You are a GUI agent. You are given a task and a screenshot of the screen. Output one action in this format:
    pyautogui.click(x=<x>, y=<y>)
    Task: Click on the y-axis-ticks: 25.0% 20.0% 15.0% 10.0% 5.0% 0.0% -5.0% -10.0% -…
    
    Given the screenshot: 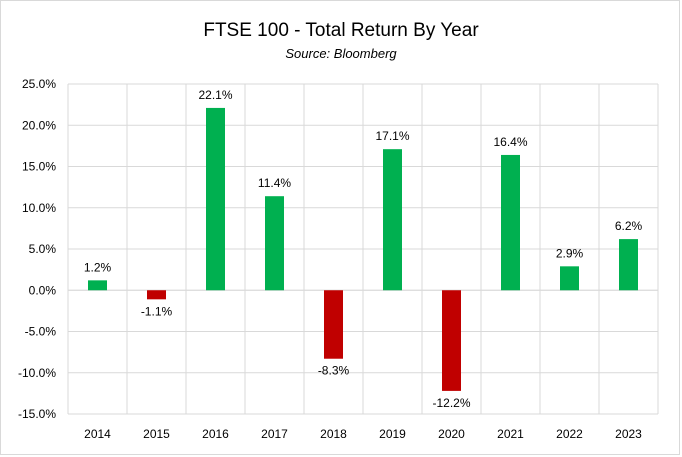 What is the action you would take?
    pyautogui.click(x=37, y=249)
    